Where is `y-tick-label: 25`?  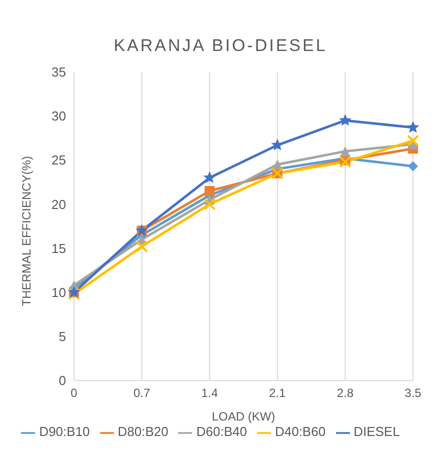 y-tick-label: 25 is located at coordinates (59, 160).